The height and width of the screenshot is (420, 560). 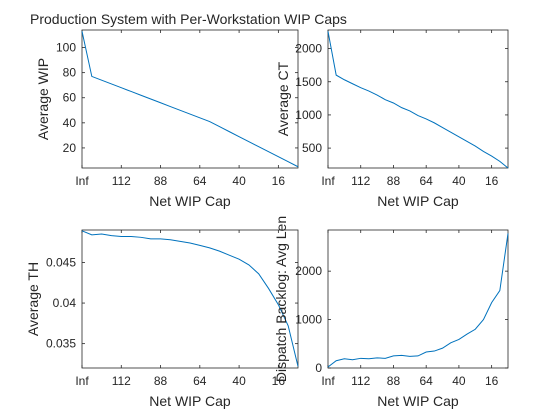 I want to click on top-left-x-tick-label: 64, so click(x=200, y=181).